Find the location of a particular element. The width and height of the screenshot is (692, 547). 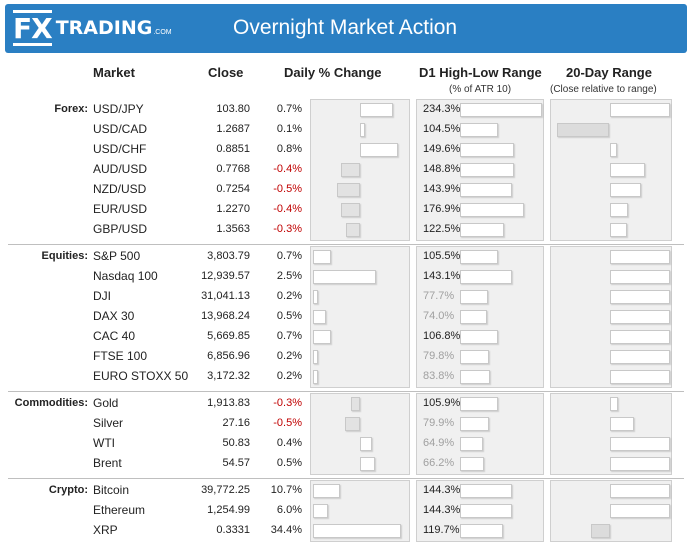

daily-change-value: 0.7% is located at coordinates (289, 336).